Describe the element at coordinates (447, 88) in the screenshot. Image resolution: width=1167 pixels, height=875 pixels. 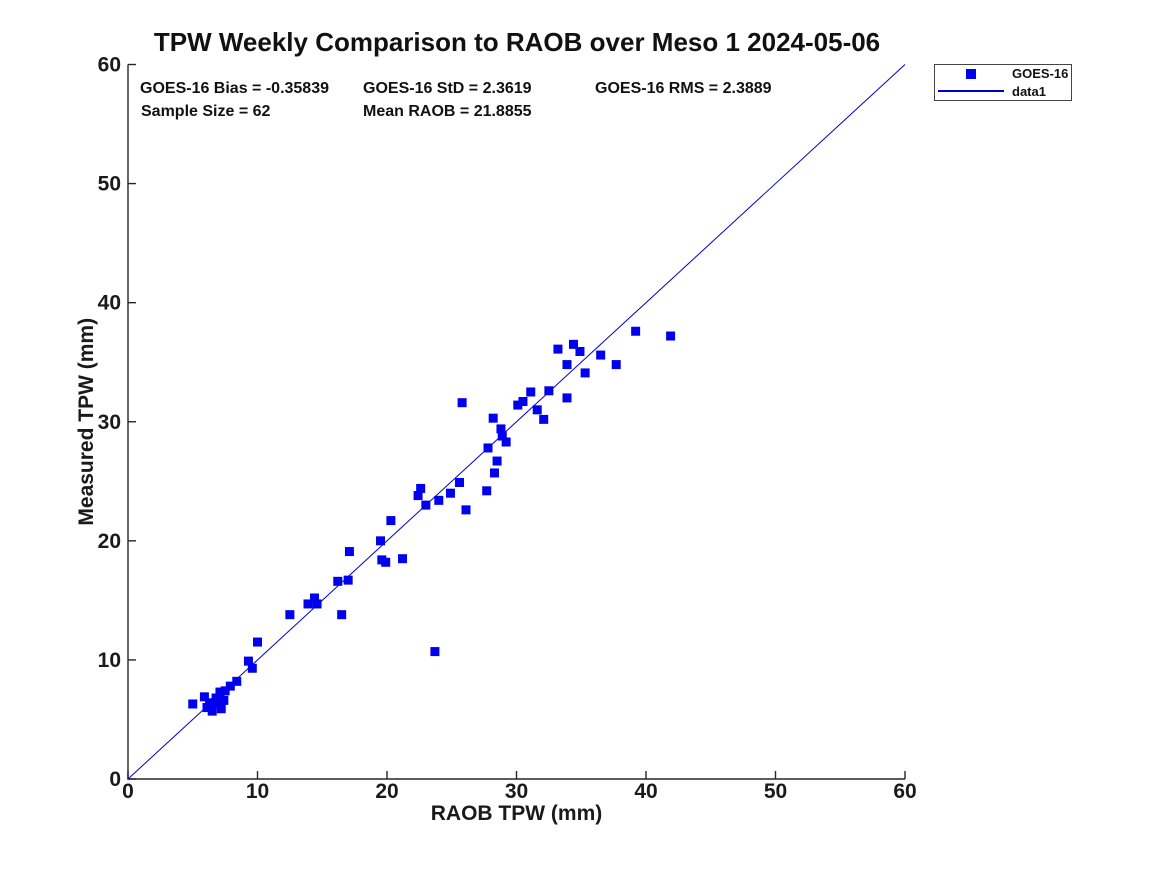
I see `stat-std: GOES-16 StD = 2.3619` at that location.